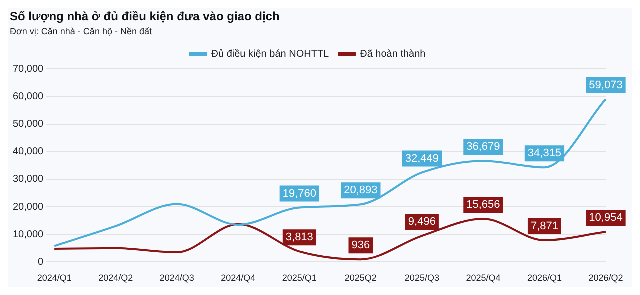  I want to click on x-tick-label: 2024/Q1, so click(54, 278).